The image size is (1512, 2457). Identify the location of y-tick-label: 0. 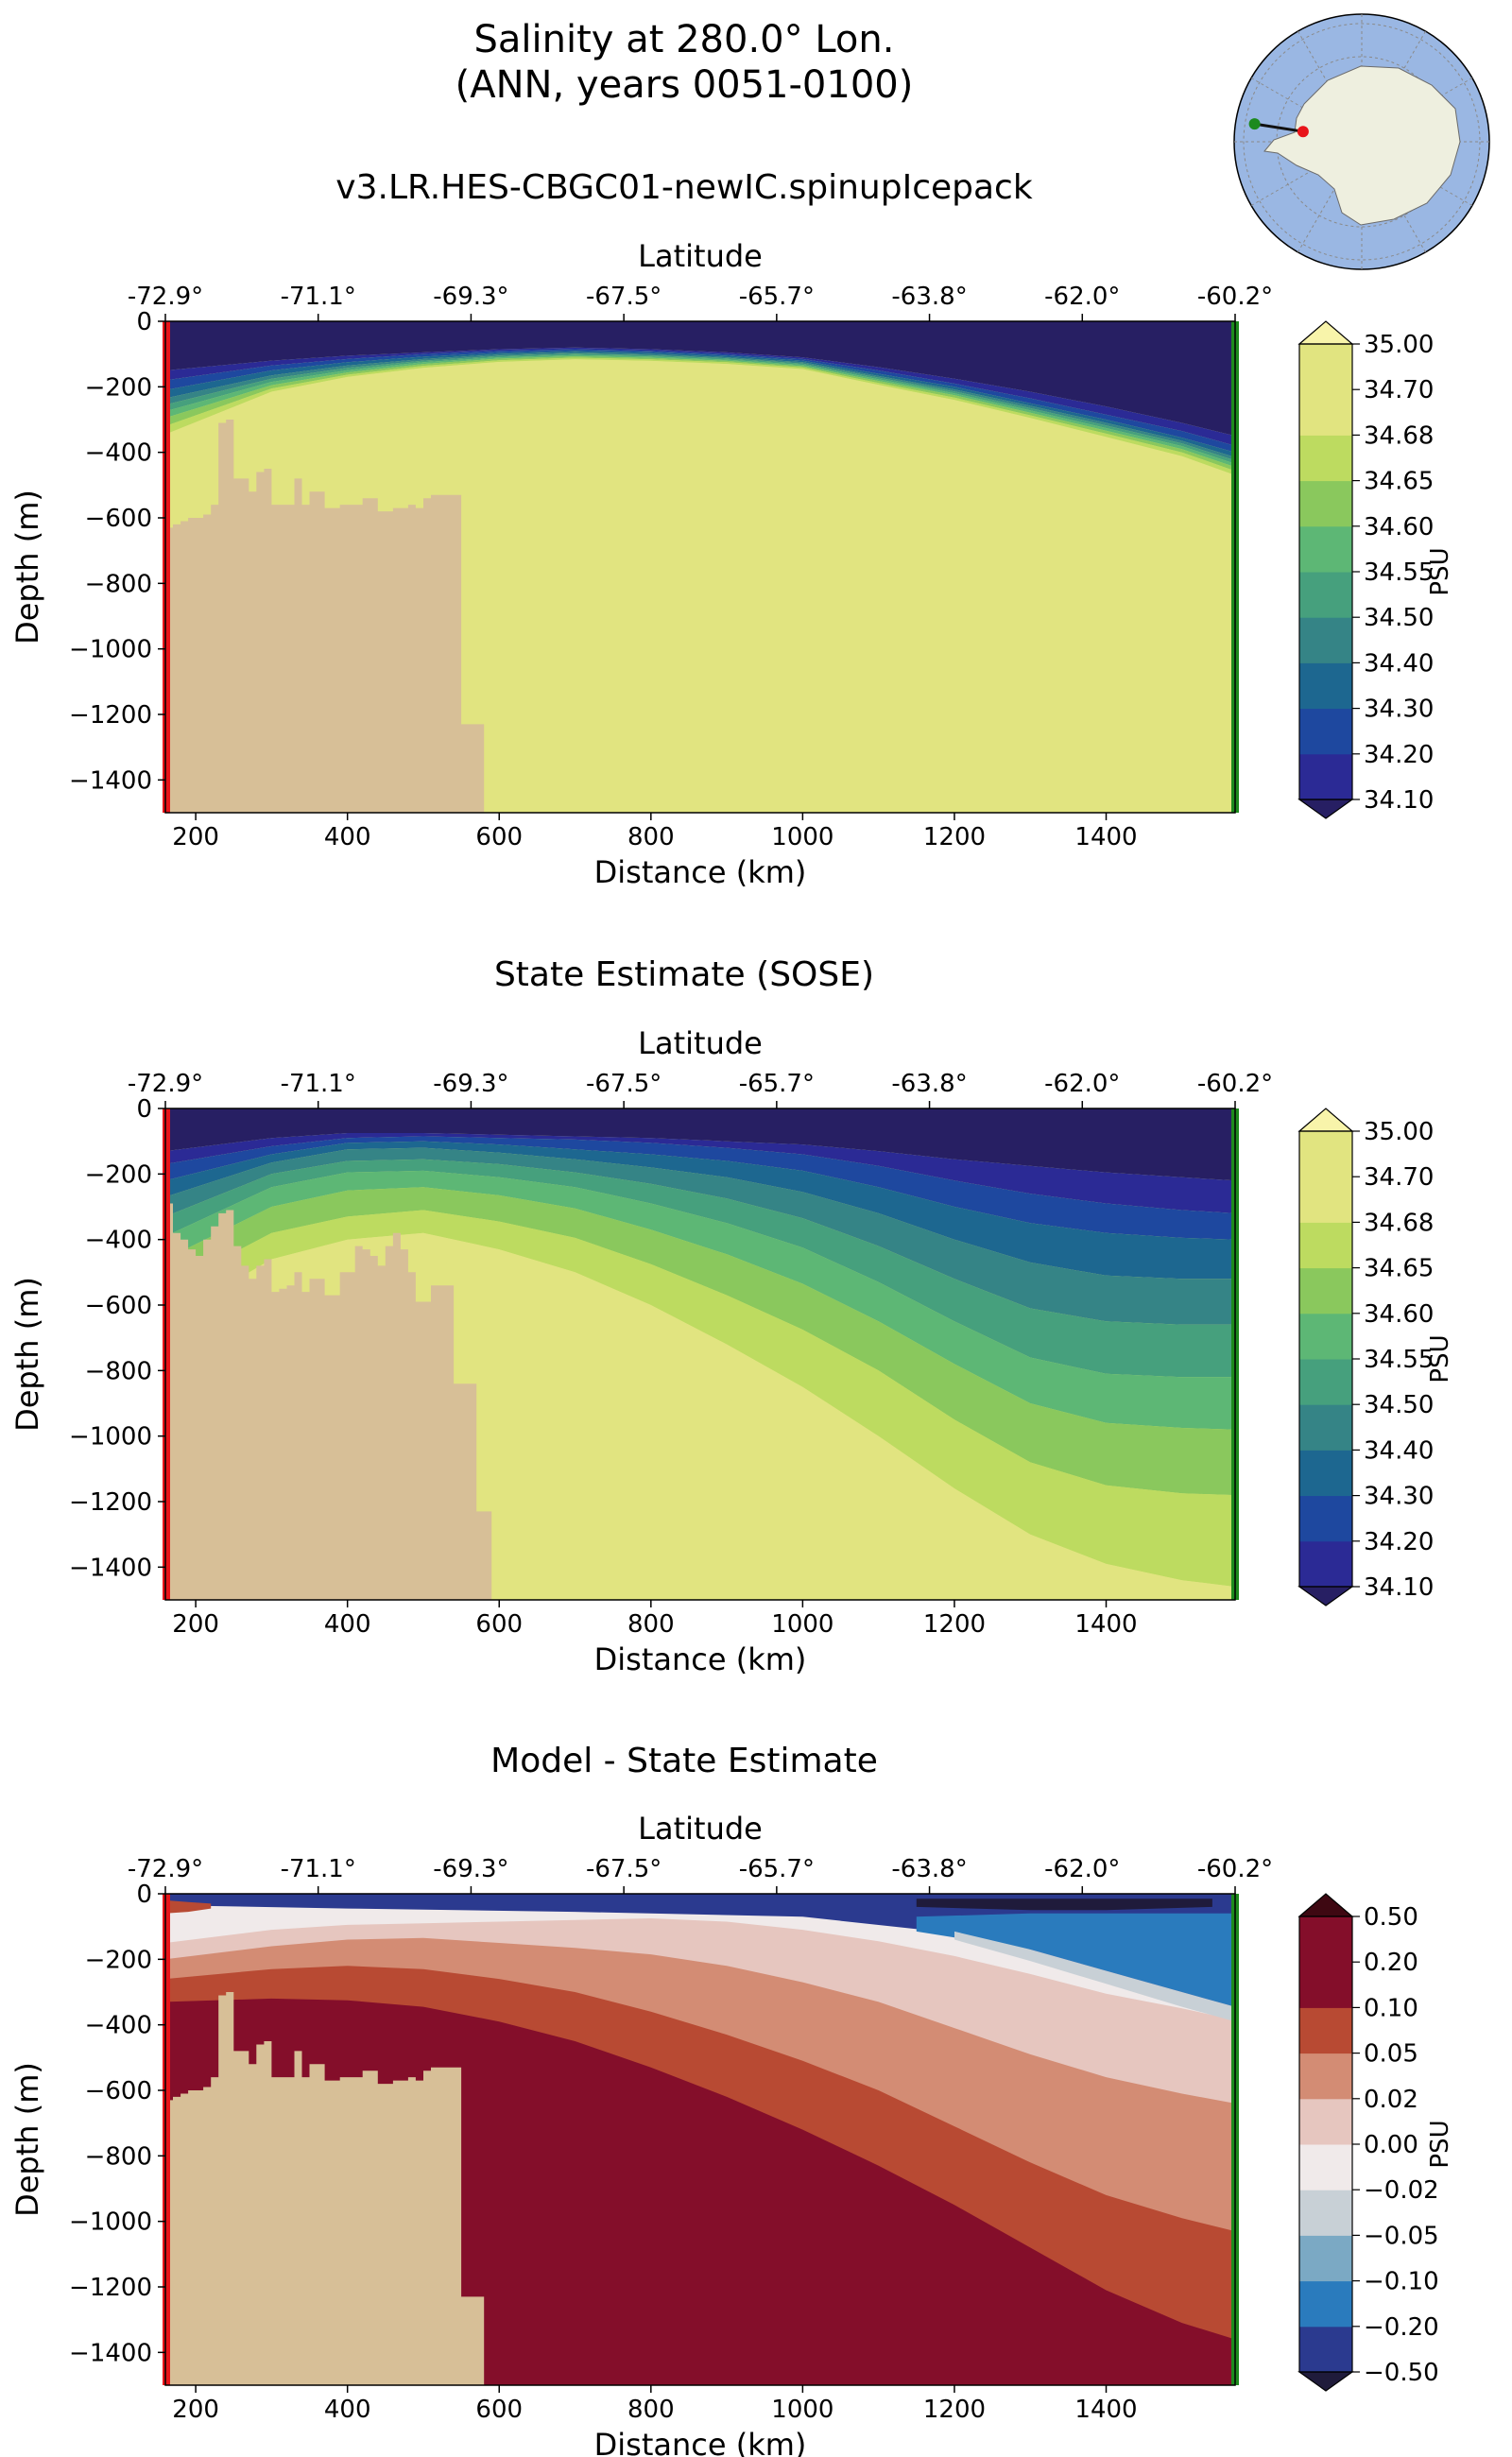
(144, 1895).